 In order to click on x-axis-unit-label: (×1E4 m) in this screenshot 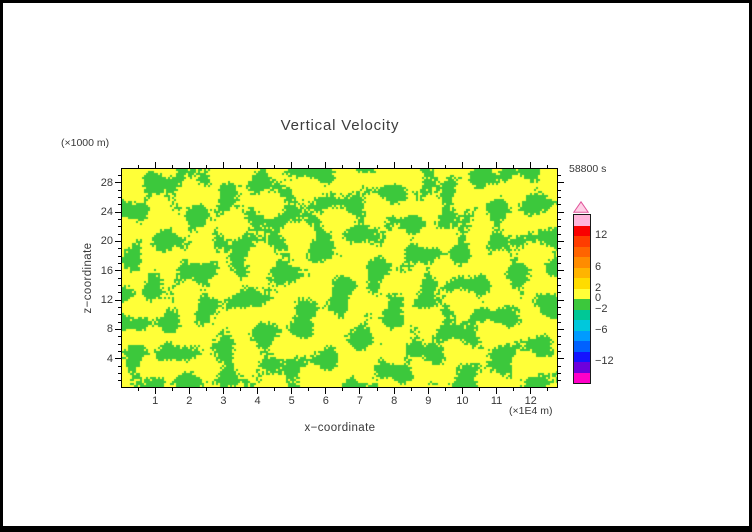, I will do `click(531, 411)`.